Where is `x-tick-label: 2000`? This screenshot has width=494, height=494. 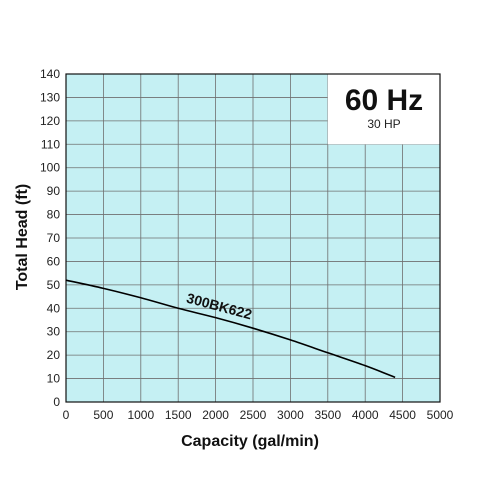 x-tick-label: 2000 is located at coordinates (215, 415).